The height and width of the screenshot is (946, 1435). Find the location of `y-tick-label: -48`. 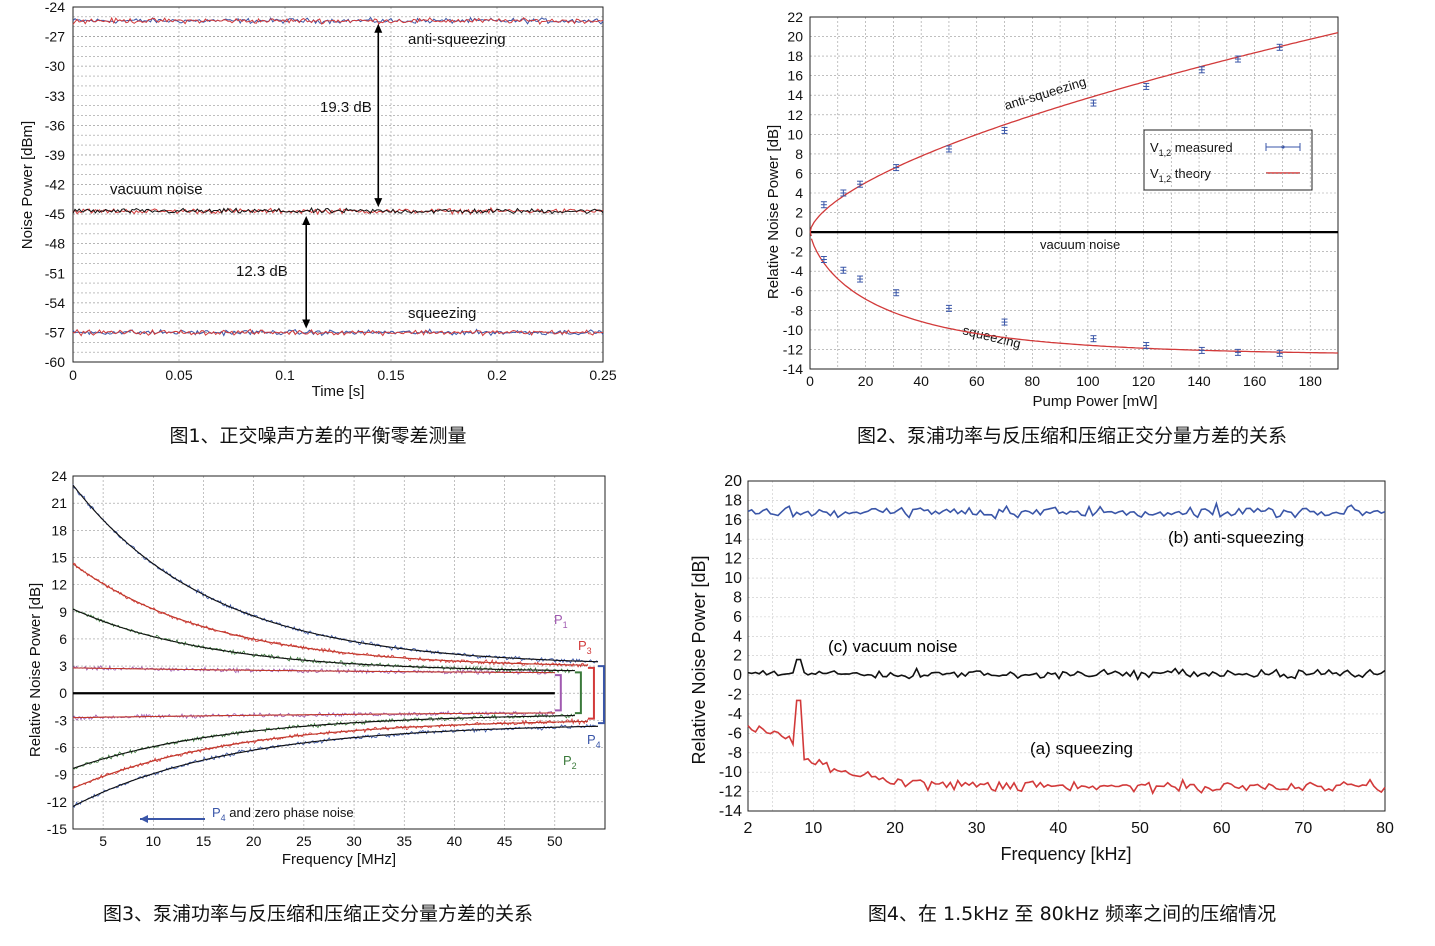

y-tick-label: -48 is located at coordinates (55, 244).